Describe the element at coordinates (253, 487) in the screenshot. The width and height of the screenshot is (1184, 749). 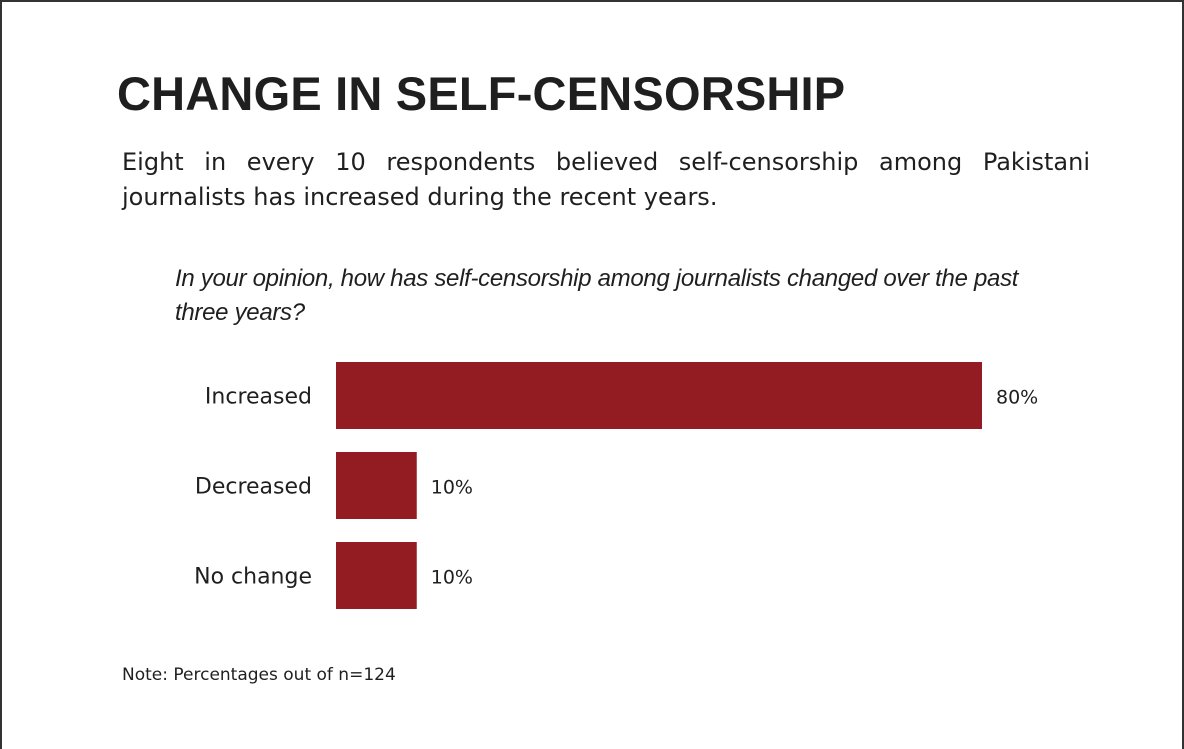
I see `category-label: Decreased` at that location.